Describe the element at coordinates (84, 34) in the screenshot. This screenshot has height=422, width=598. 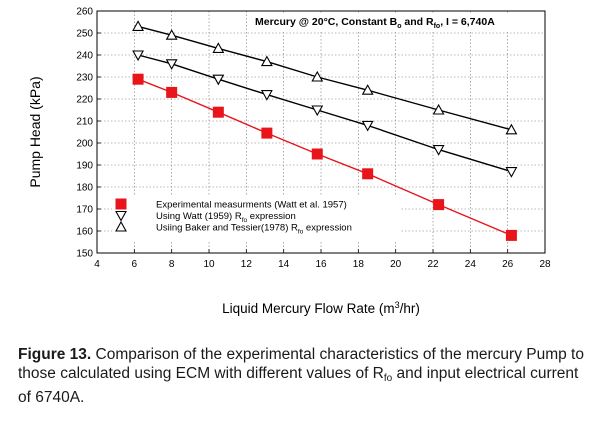
I see `y-tick-label: 250` at that location.